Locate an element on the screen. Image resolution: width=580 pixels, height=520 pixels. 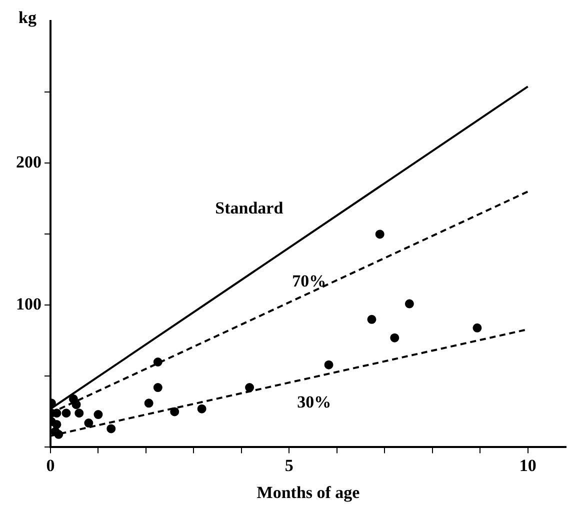
series-label: 30% is located at coordinates (314, 402).